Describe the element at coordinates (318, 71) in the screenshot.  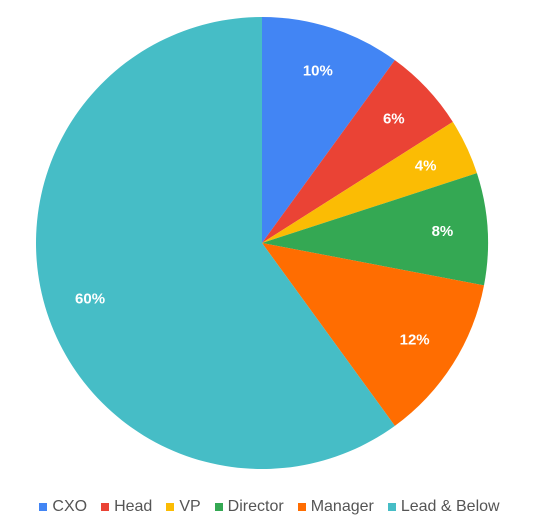
I see `slice-label-cxo: 10%` at that location.